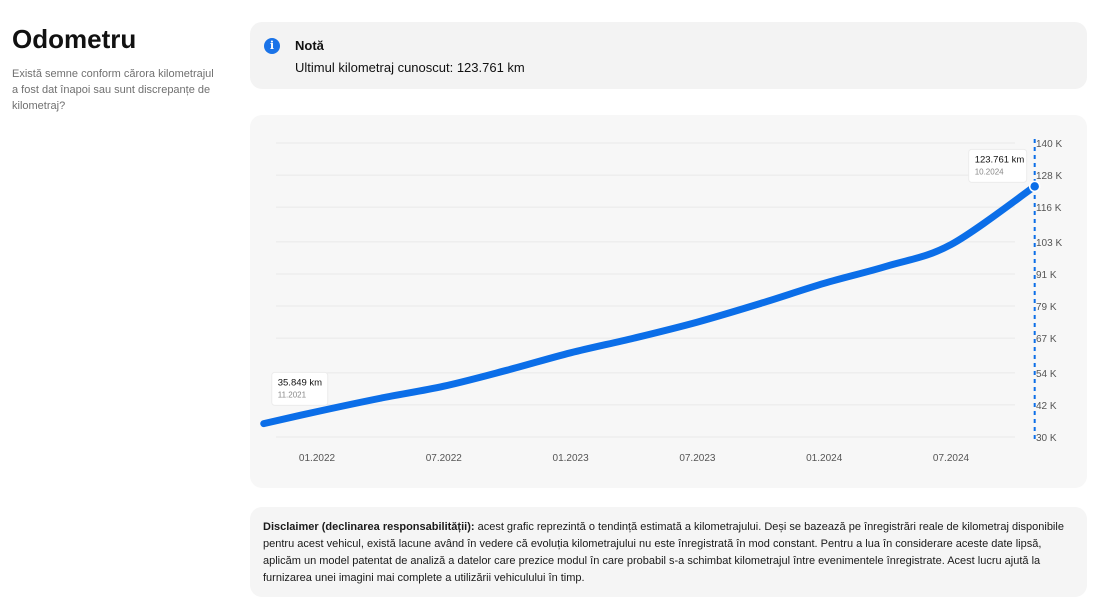 This screenshot has width=1099, height=600. I want to click on annotation-date: 10.2024, so click(989, 171).